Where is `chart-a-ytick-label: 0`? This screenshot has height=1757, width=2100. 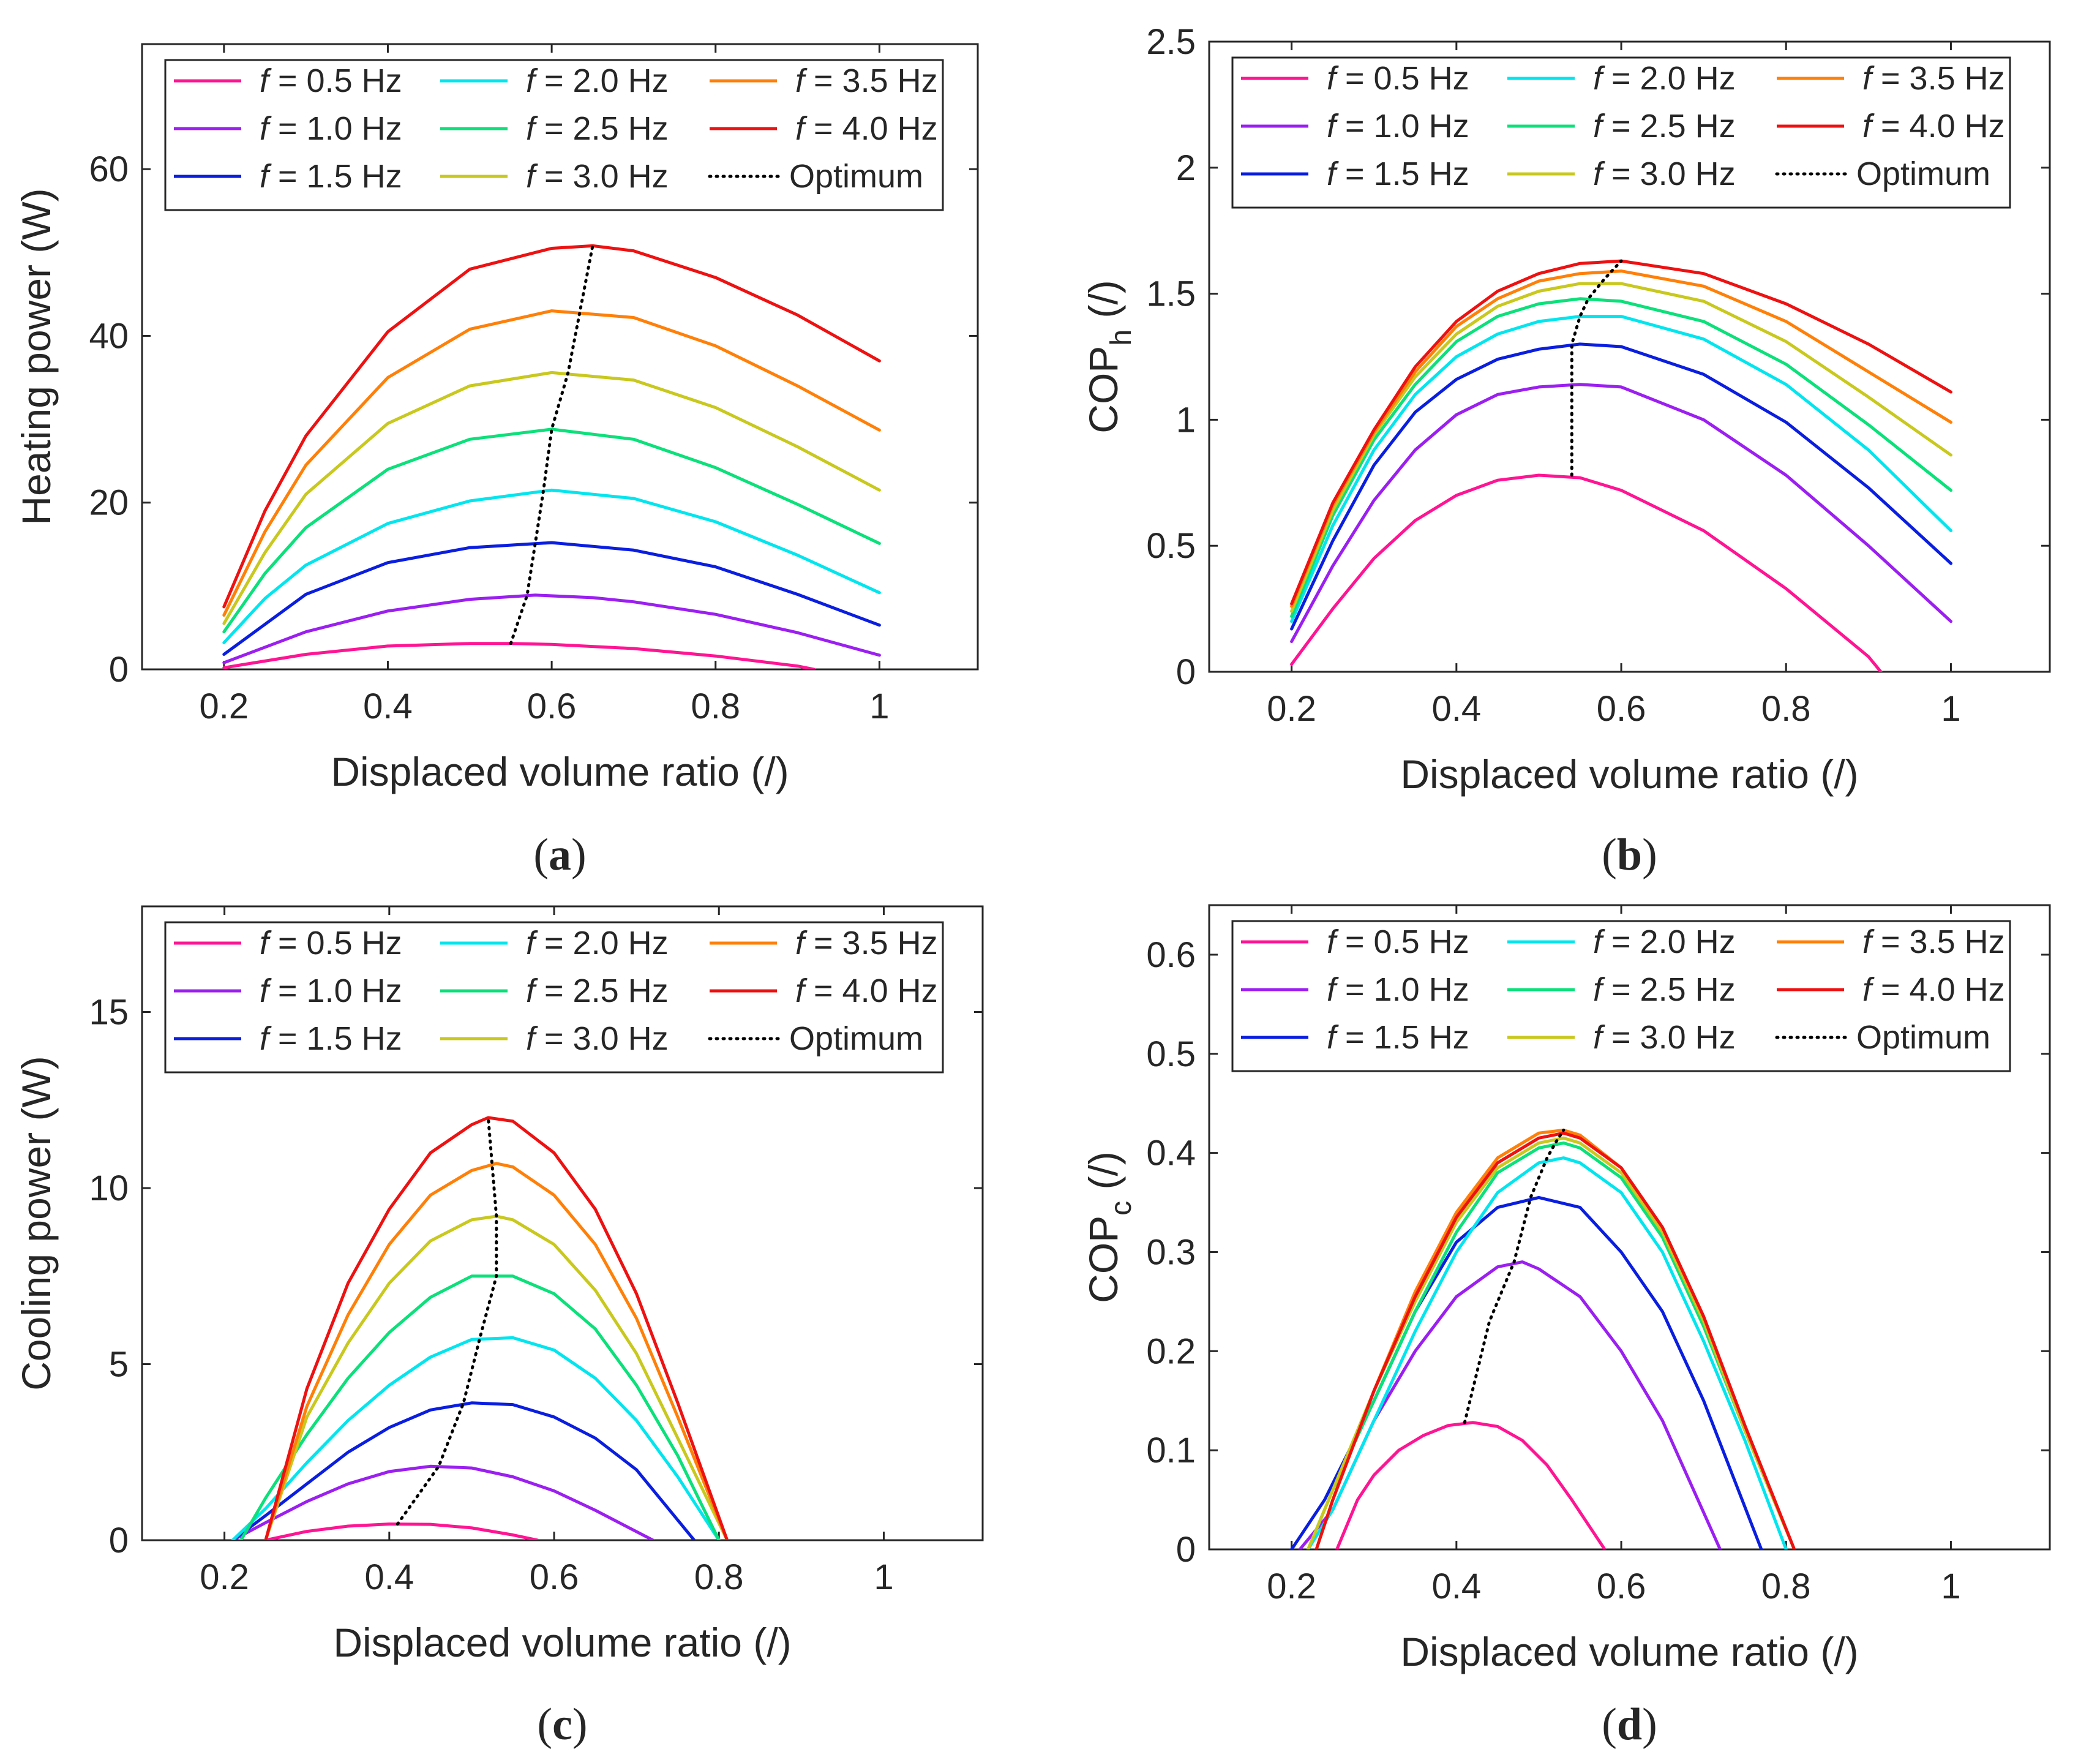 chart-a-ytick-label: 0 is located at coordinates (119, 670).